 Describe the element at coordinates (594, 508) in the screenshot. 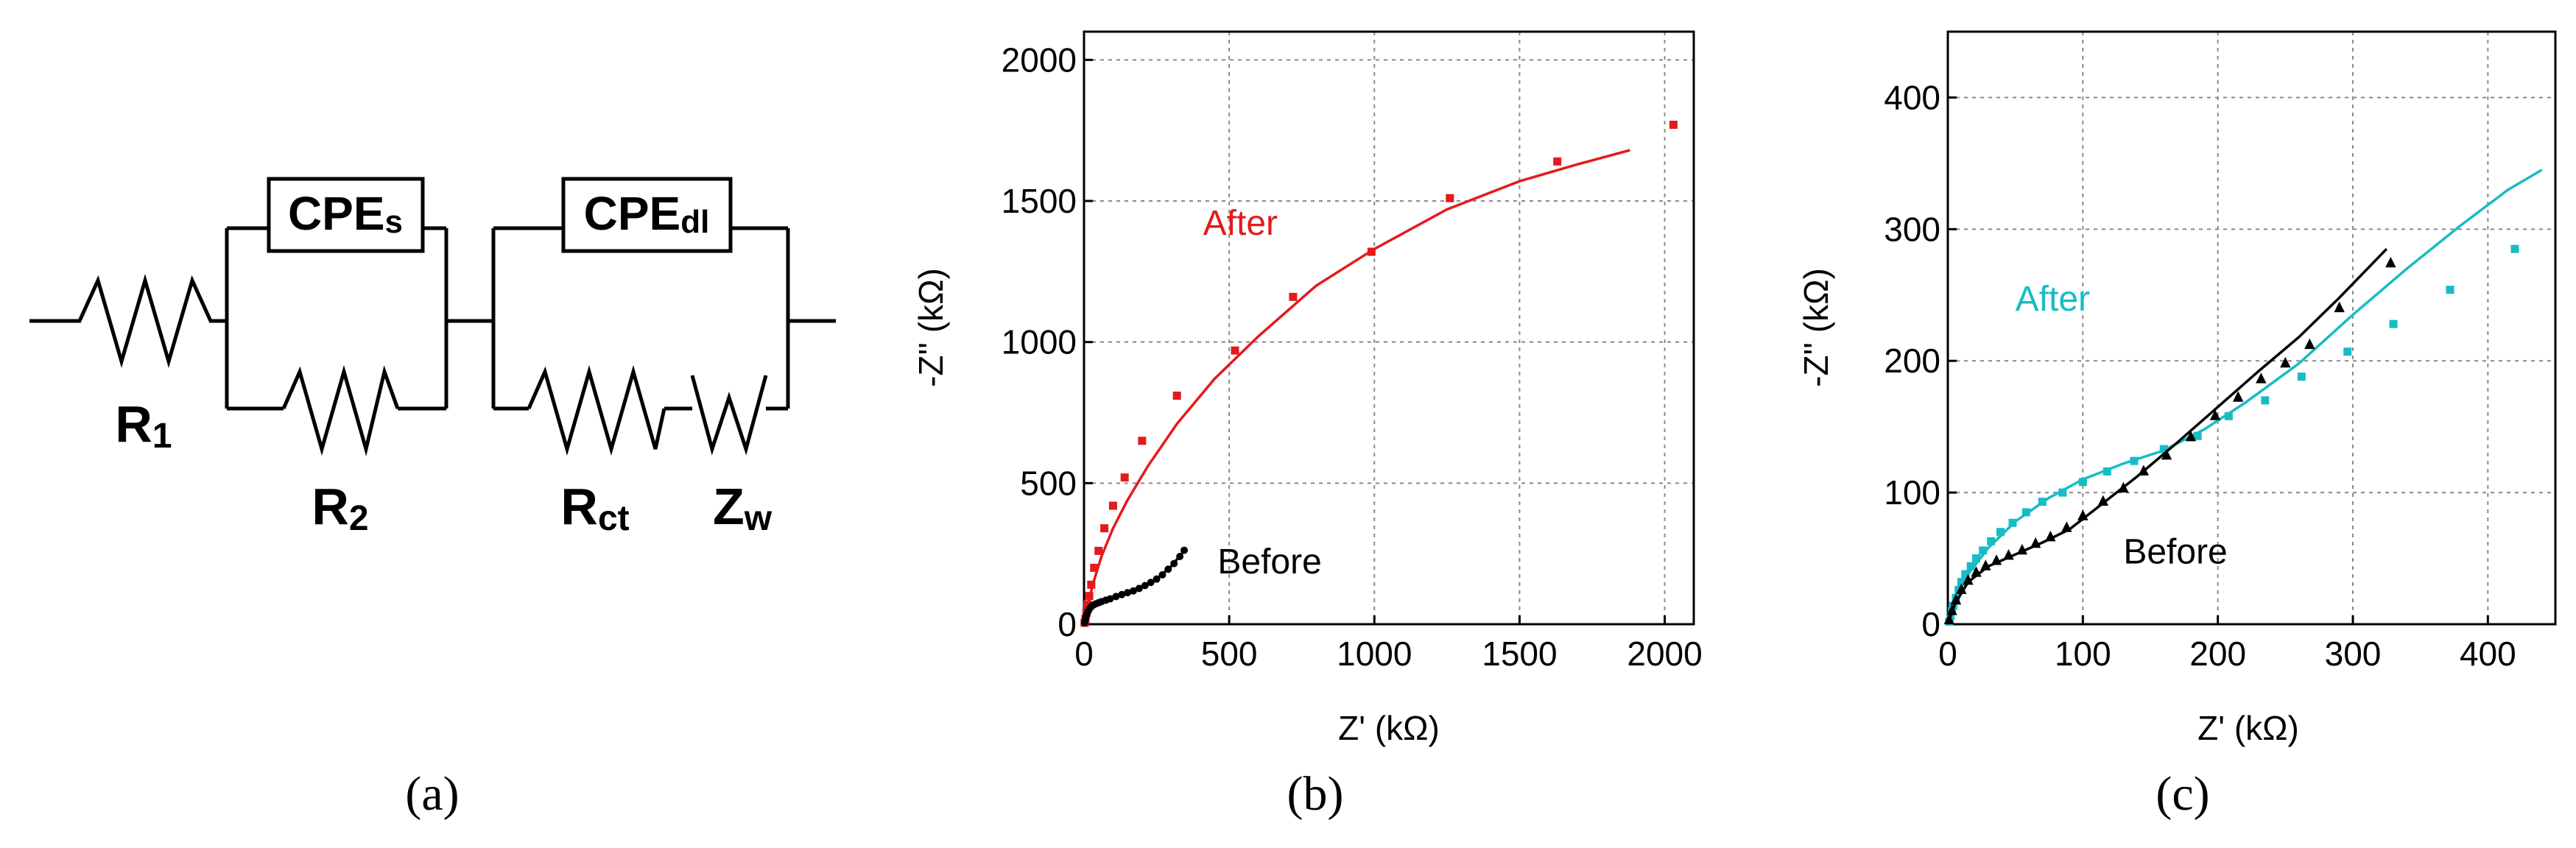

I see `label-rct: Rct` at that location.